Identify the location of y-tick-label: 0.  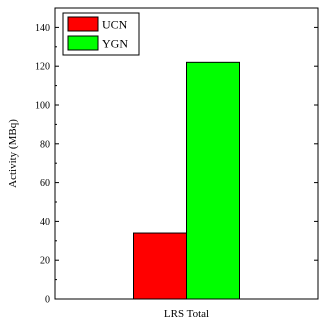
(47, 300).